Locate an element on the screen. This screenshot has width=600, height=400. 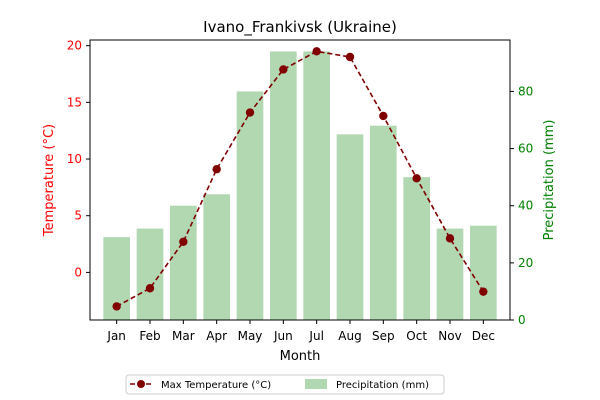
precipitation-bar-oct is located at coordinates (416, 248).